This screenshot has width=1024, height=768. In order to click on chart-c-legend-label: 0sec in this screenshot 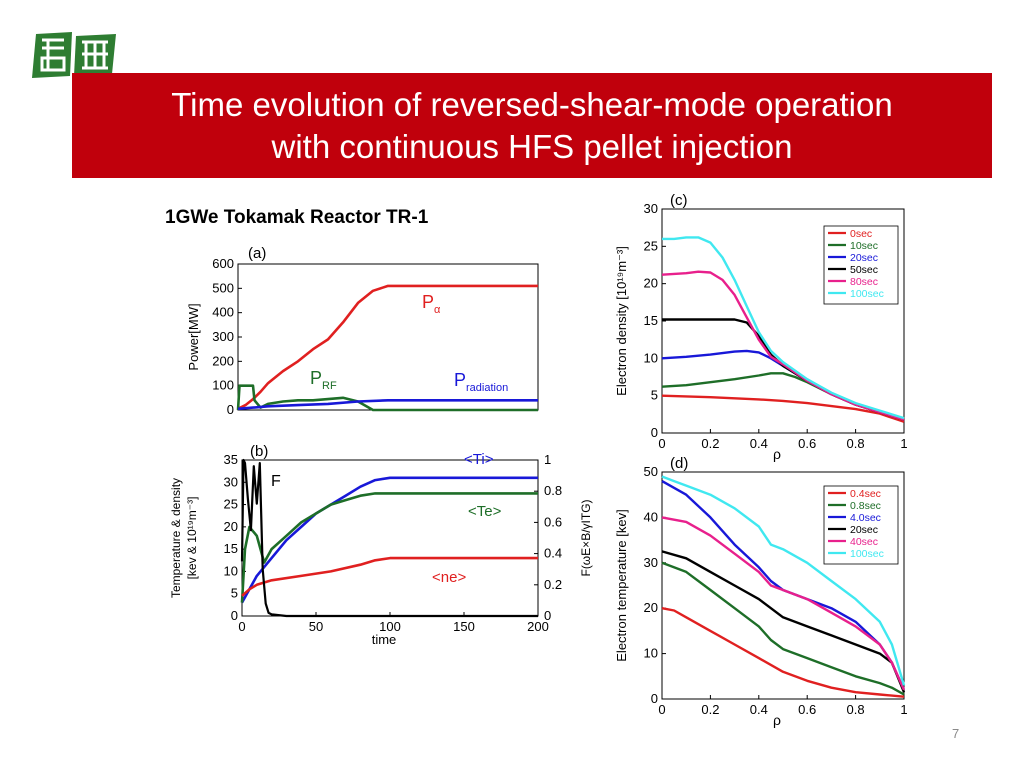, I will do `click(861, 234)`.